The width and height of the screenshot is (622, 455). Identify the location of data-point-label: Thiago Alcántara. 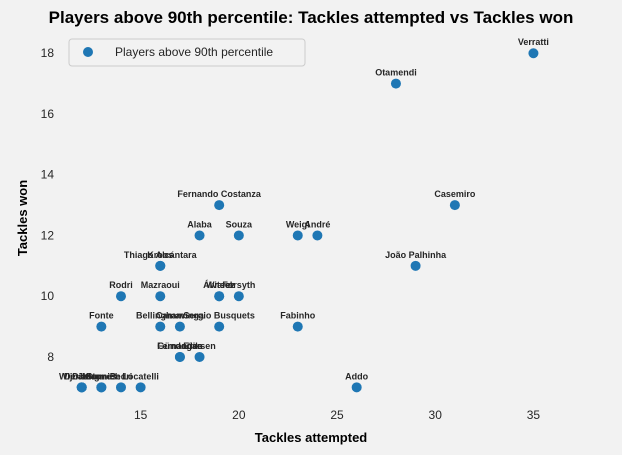
(161, 255).